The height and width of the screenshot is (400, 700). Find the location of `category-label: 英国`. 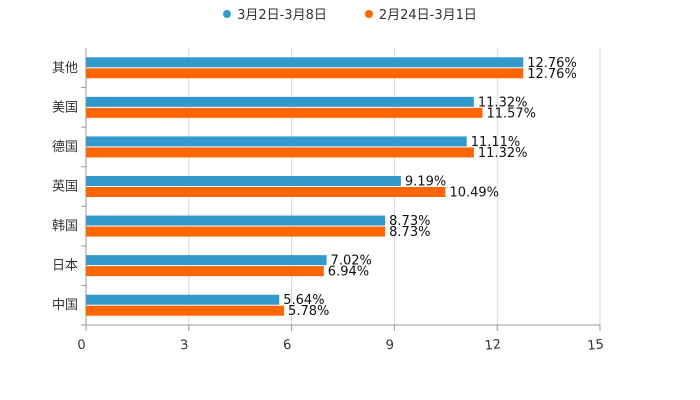

category-label: 英国 is located at coordinates (65, 187).